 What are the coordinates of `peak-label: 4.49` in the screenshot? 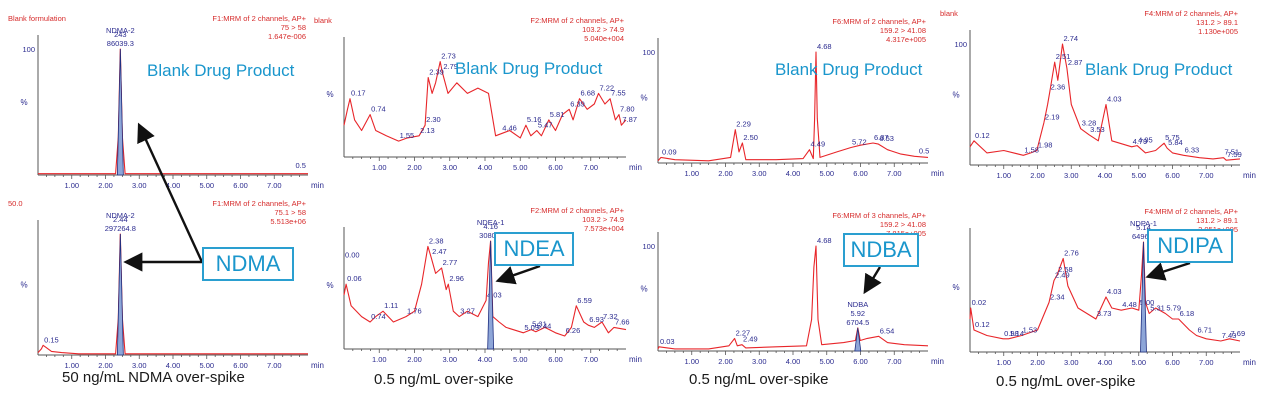 It's located at (818, 144).